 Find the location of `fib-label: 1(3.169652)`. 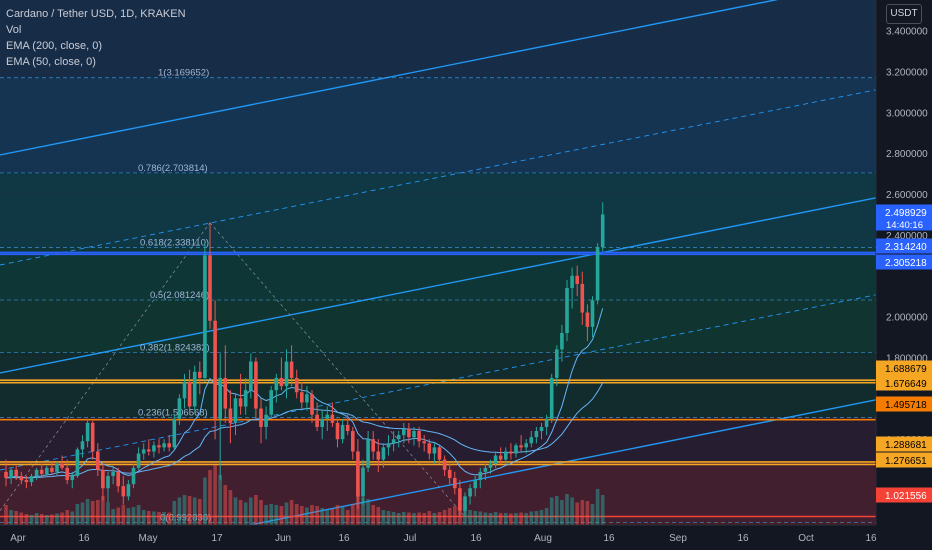

fib-label: 1(3.169652) is located at coordinates (183, 73).